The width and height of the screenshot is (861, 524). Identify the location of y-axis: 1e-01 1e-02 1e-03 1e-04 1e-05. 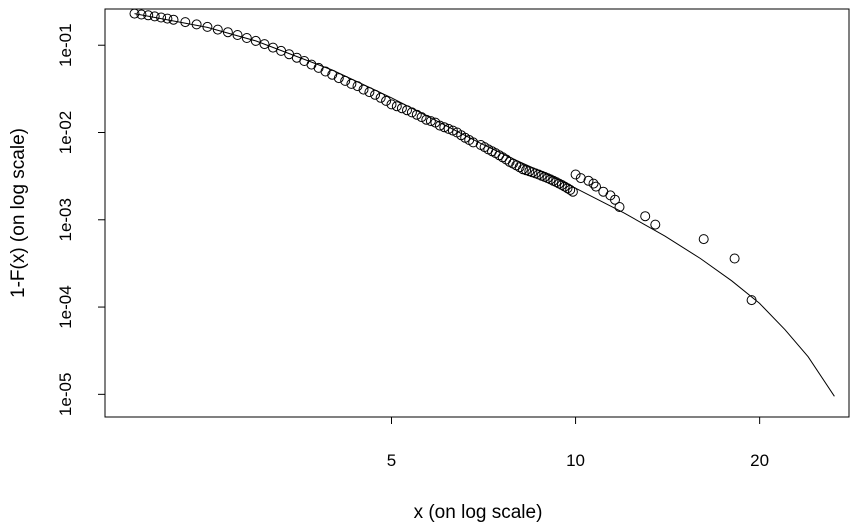
(80, 219).